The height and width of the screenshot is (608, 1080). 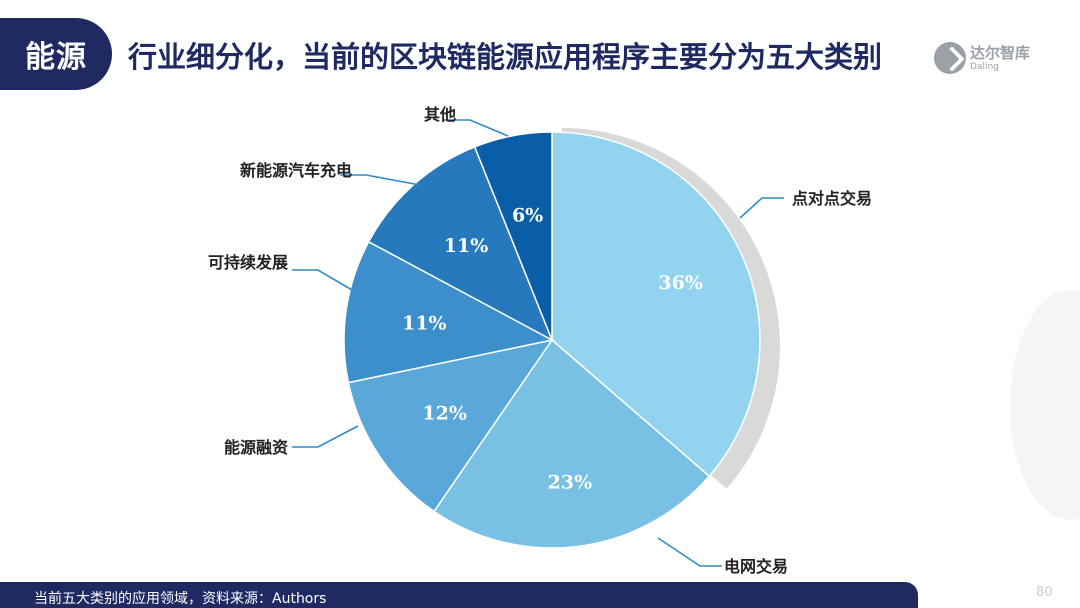 I want to click on logo-name-en: Daling, so click(x=984, y=67).